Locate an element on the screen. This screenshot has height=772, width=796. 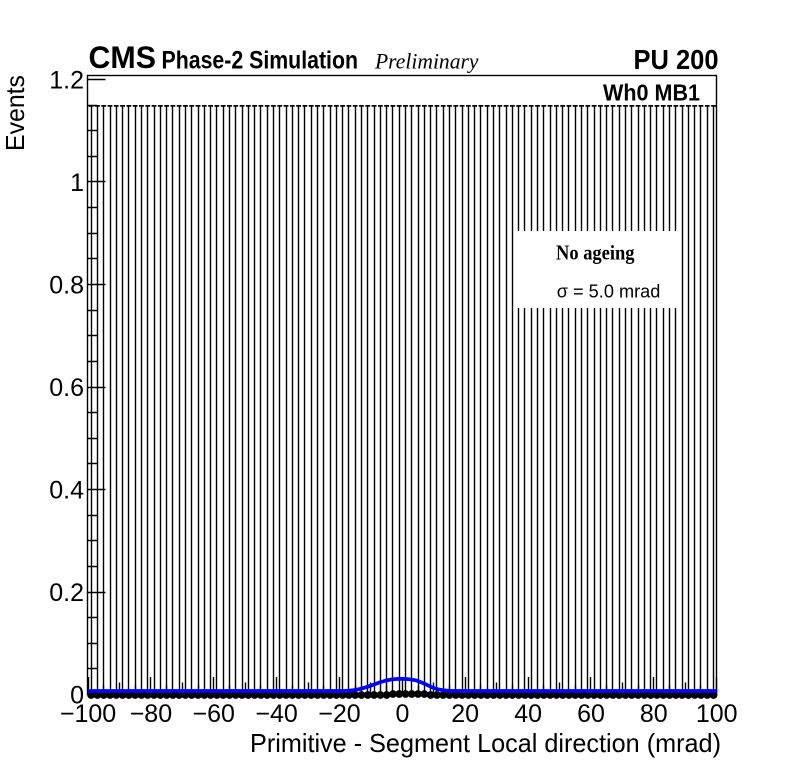
svg-text: PU 200 is located at coordinates (676, 59).